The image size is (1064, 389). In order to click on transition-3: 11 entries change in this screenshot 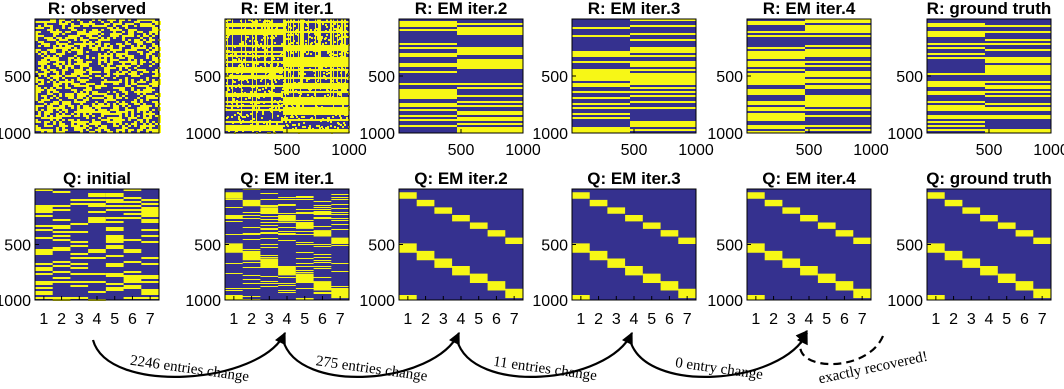, I will do `click(544, 357)`.